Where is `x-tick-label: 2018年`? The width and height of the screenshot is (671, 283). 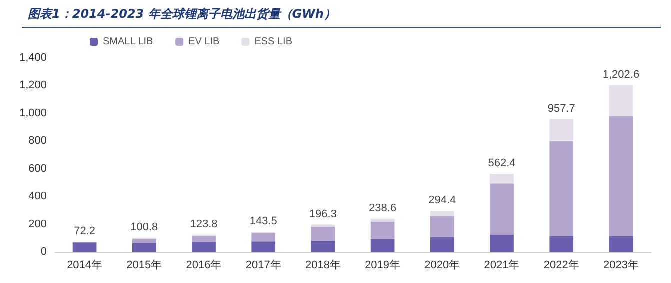 x-tick-label: 2018年 is located at coordinates (323, 266).